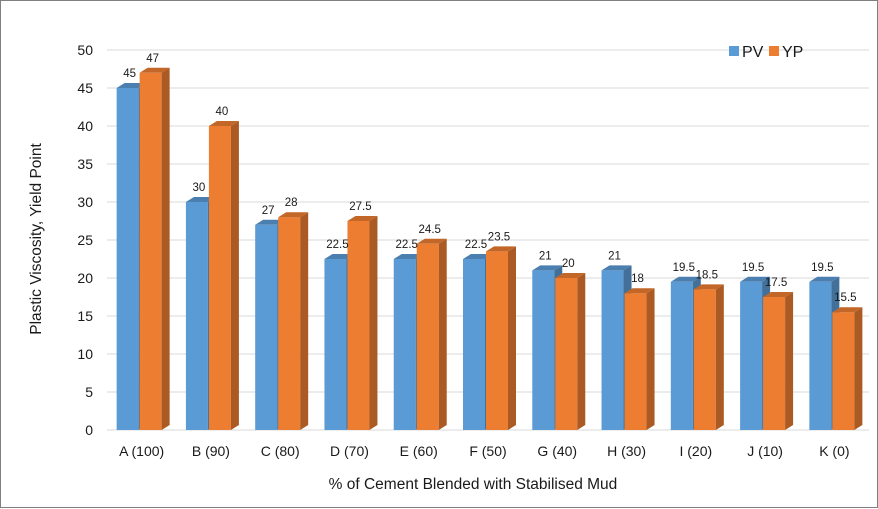  What do you see at coordinates (349, 451) in the screenshot?
I see `x-tick-label: D (70)` at bounding box center [349, 451].